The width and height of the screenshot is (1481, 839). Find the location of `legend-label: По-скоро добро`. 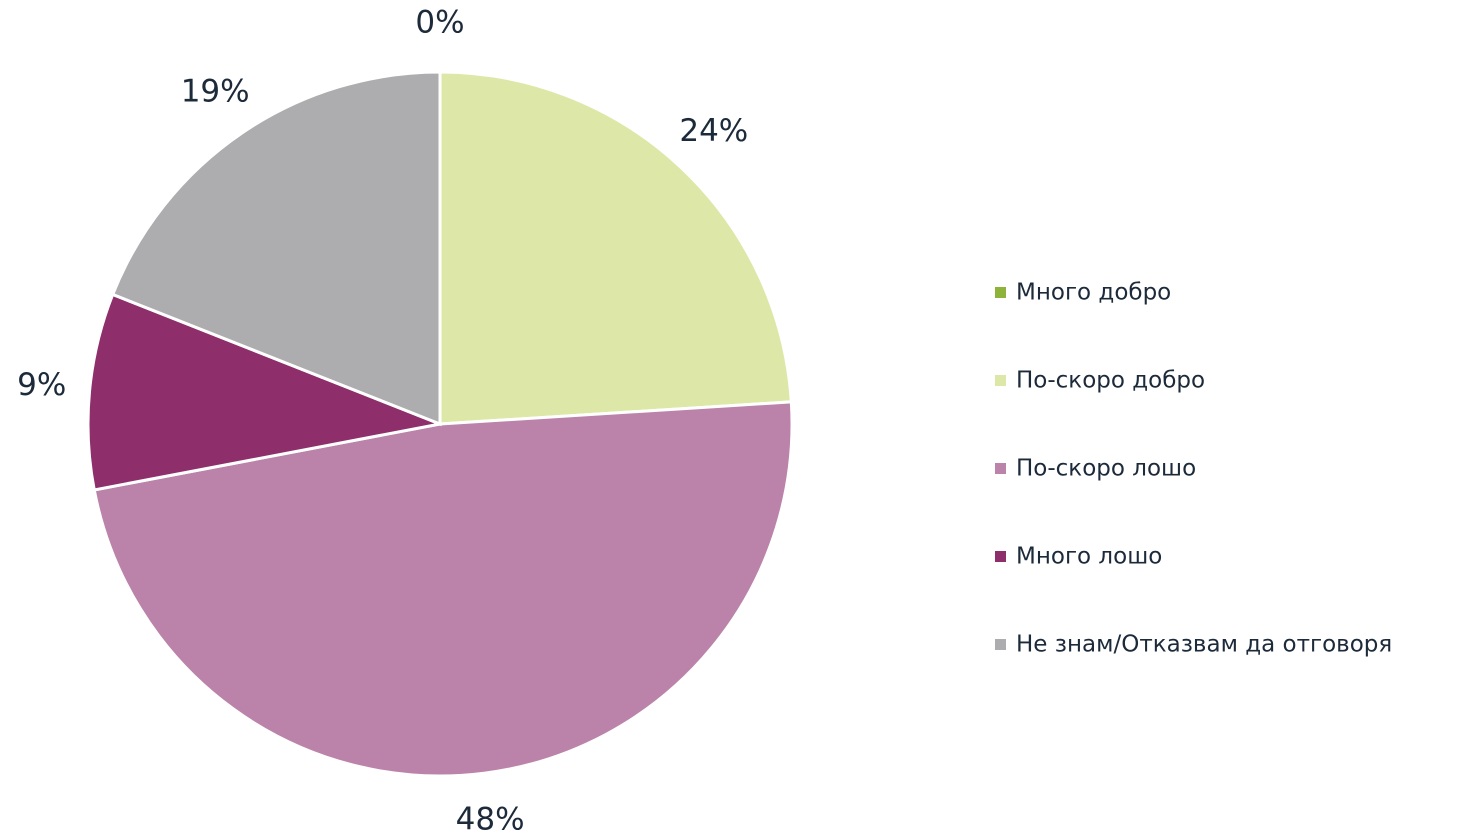

legend-label: По-скоро добро is located at coordinates (1110, 381).